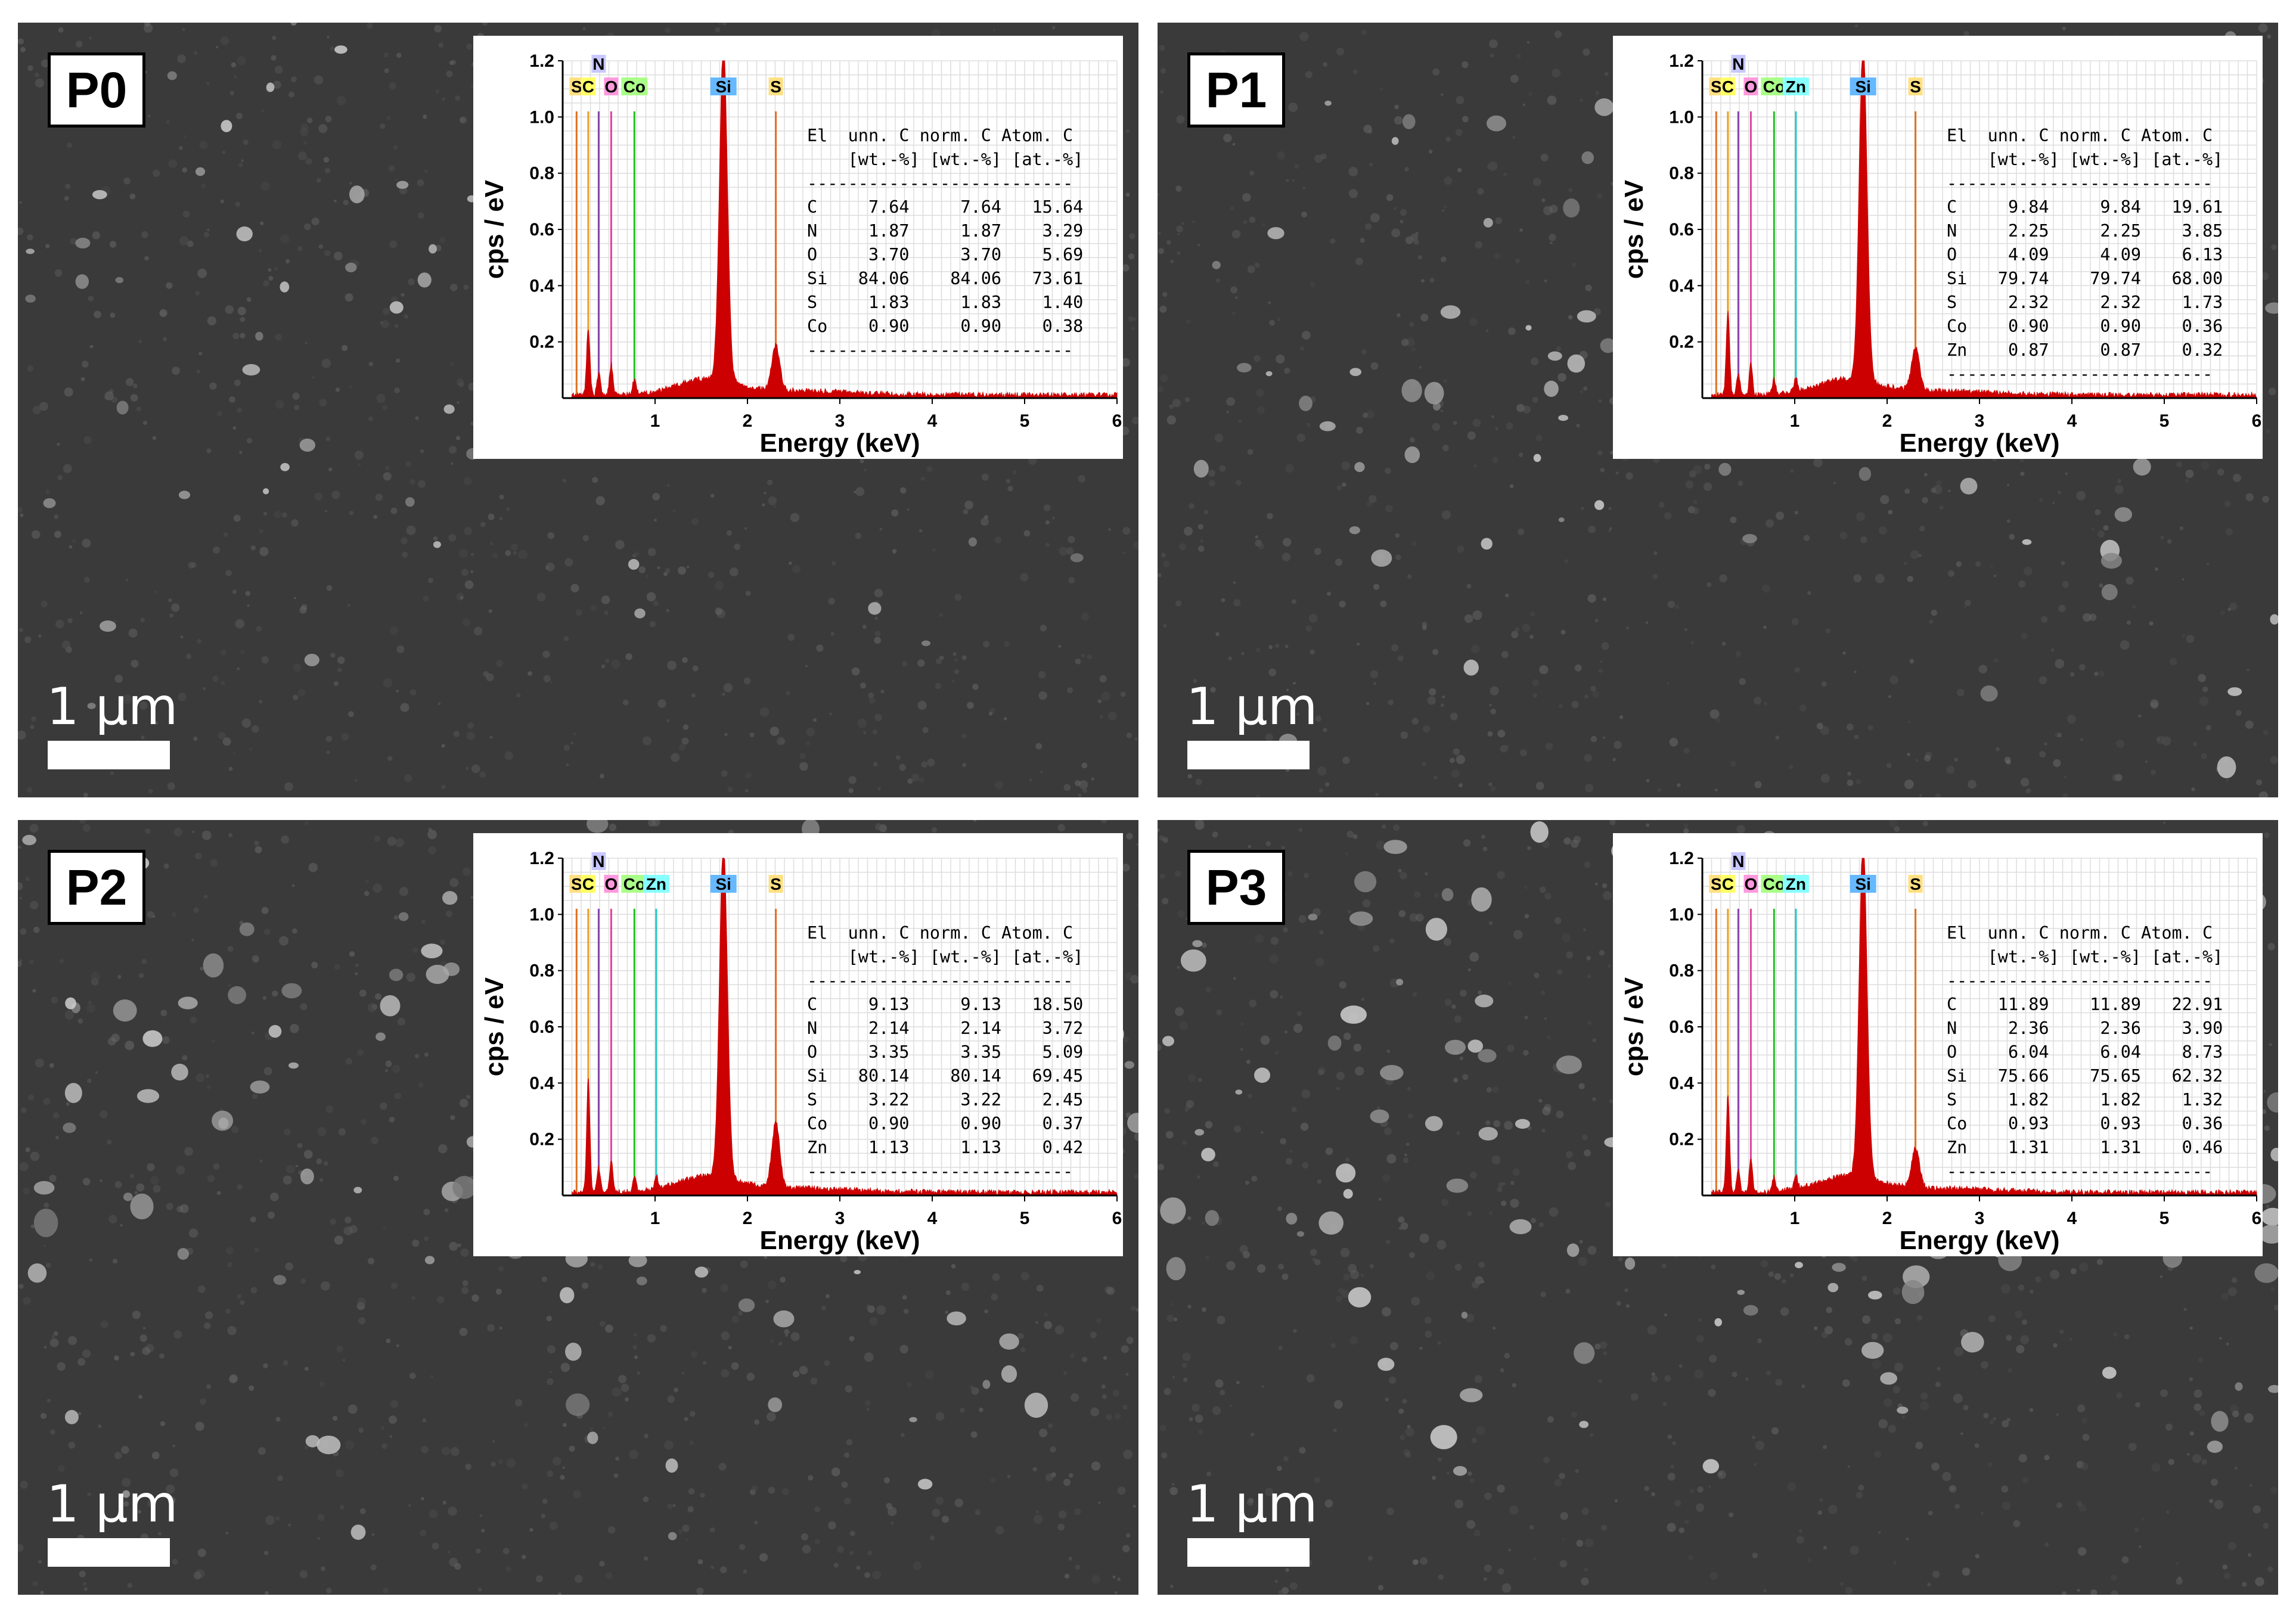  What do you see at coordinates (2257, 421) in the screenshot?
I see `x-tick-label: 6` at bounding box center [2257, 421].